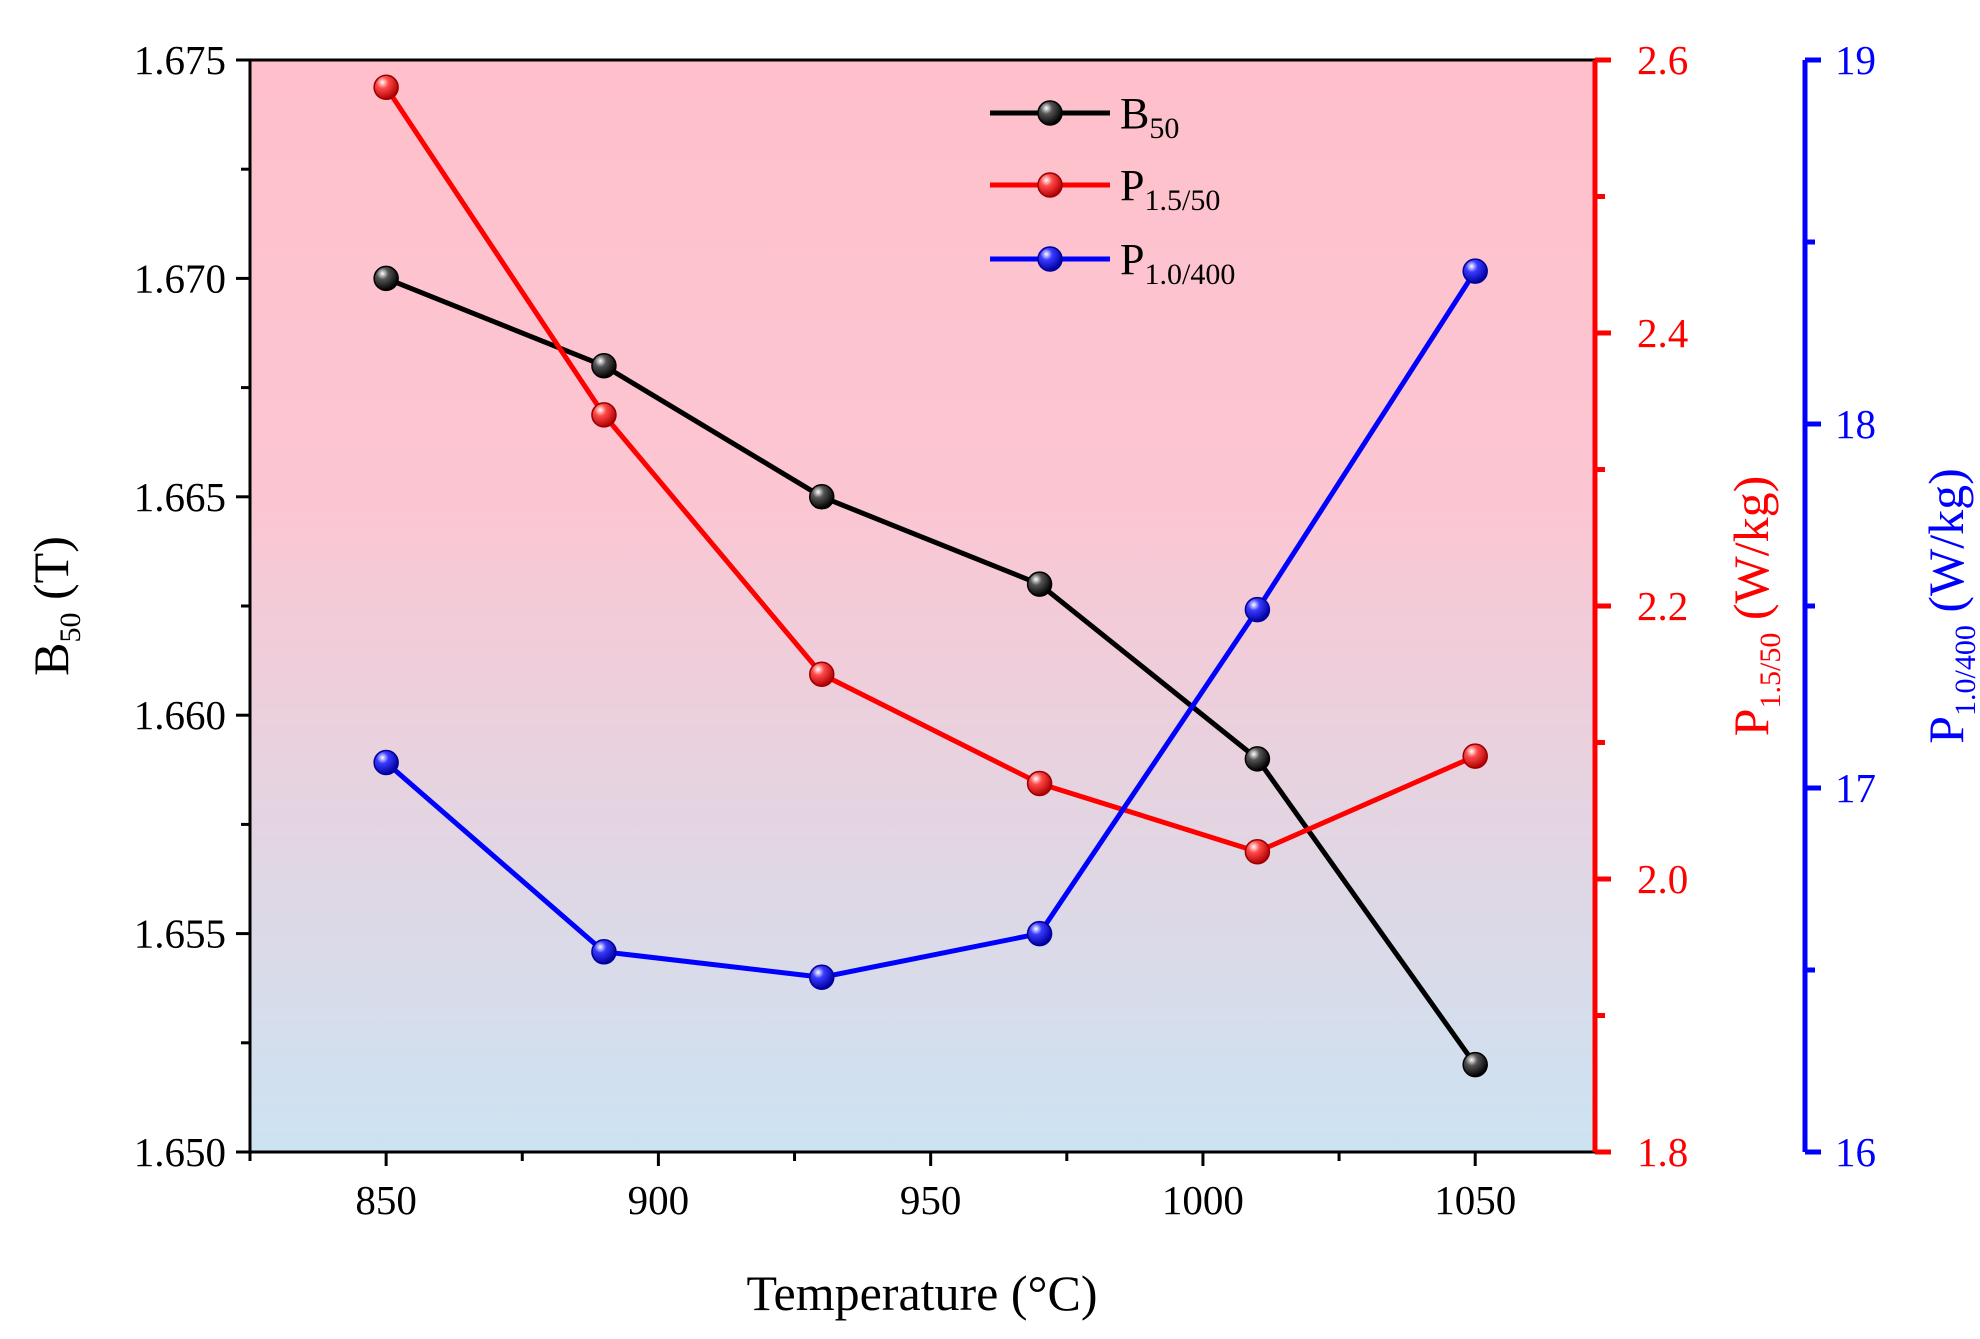  What do you see at coordinates (659, 1200) in the screenshot?
I see `x-tick-label: 900` at bounding box center [659, 1200].